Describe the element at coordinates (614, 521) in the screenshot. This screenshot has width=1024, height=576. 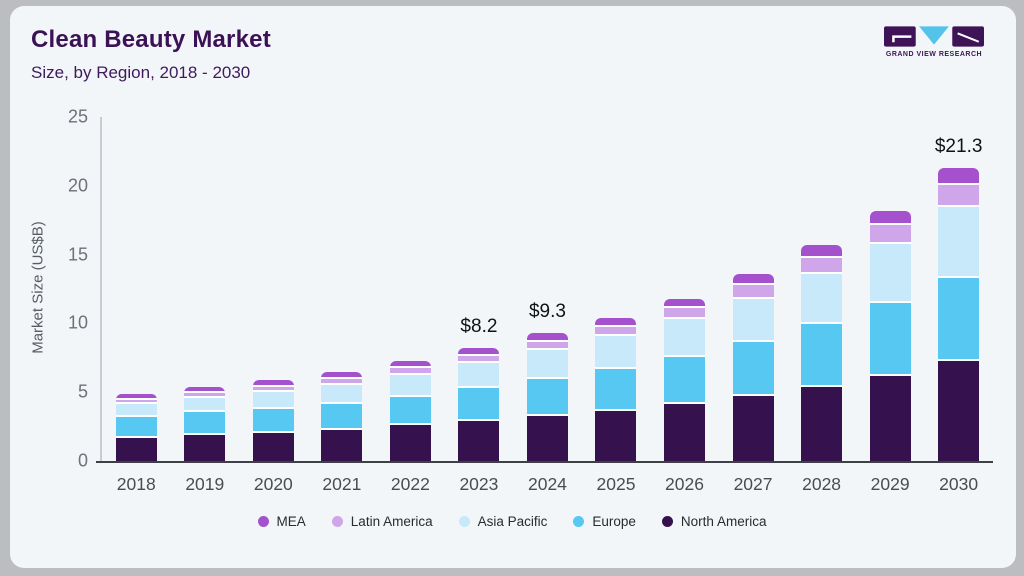
I see `legend-label: Europe` at that location.